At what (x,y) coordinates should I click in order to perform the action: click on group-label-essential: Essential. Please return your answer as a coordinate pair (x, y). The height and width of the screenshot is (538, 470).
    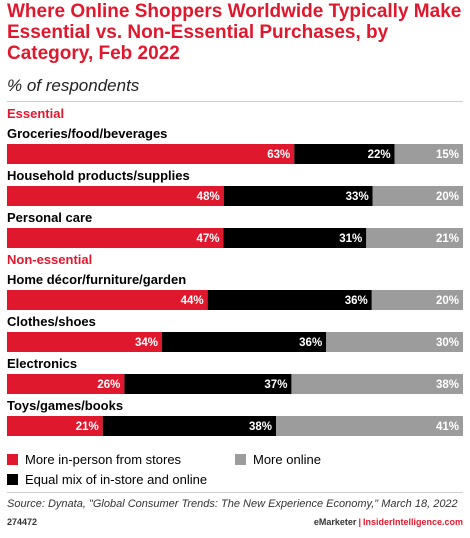
    Looking at the image, I should click on (35, 113).